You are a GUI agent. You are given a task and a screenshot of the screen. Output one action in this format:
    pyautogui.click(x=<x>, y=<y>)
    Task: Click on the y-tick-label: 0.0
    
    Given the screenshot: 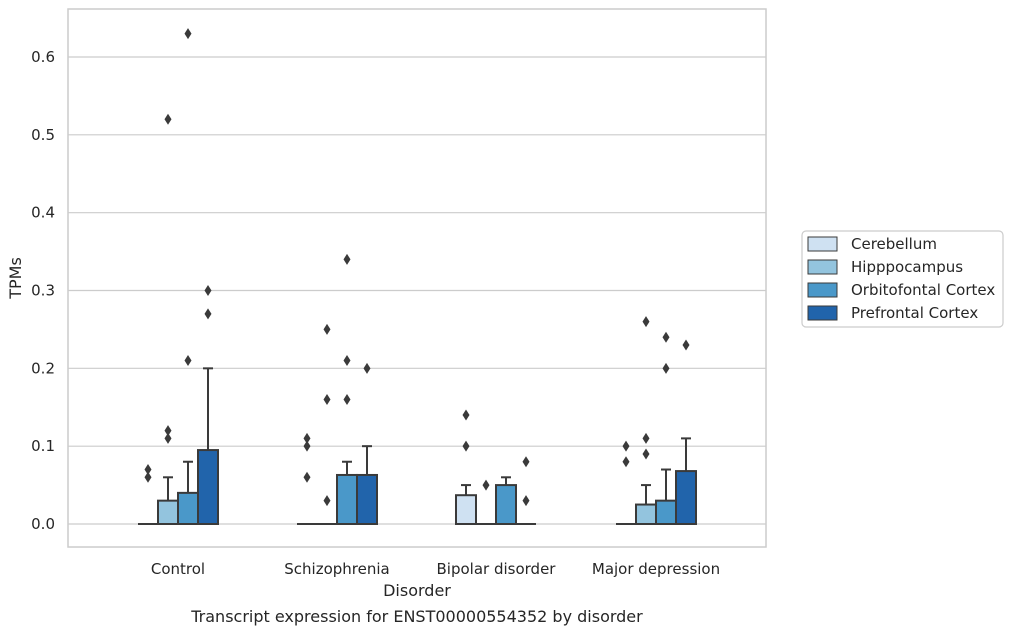 What is the action you would take?
    pyautogui.click(x=43, y=524)
    